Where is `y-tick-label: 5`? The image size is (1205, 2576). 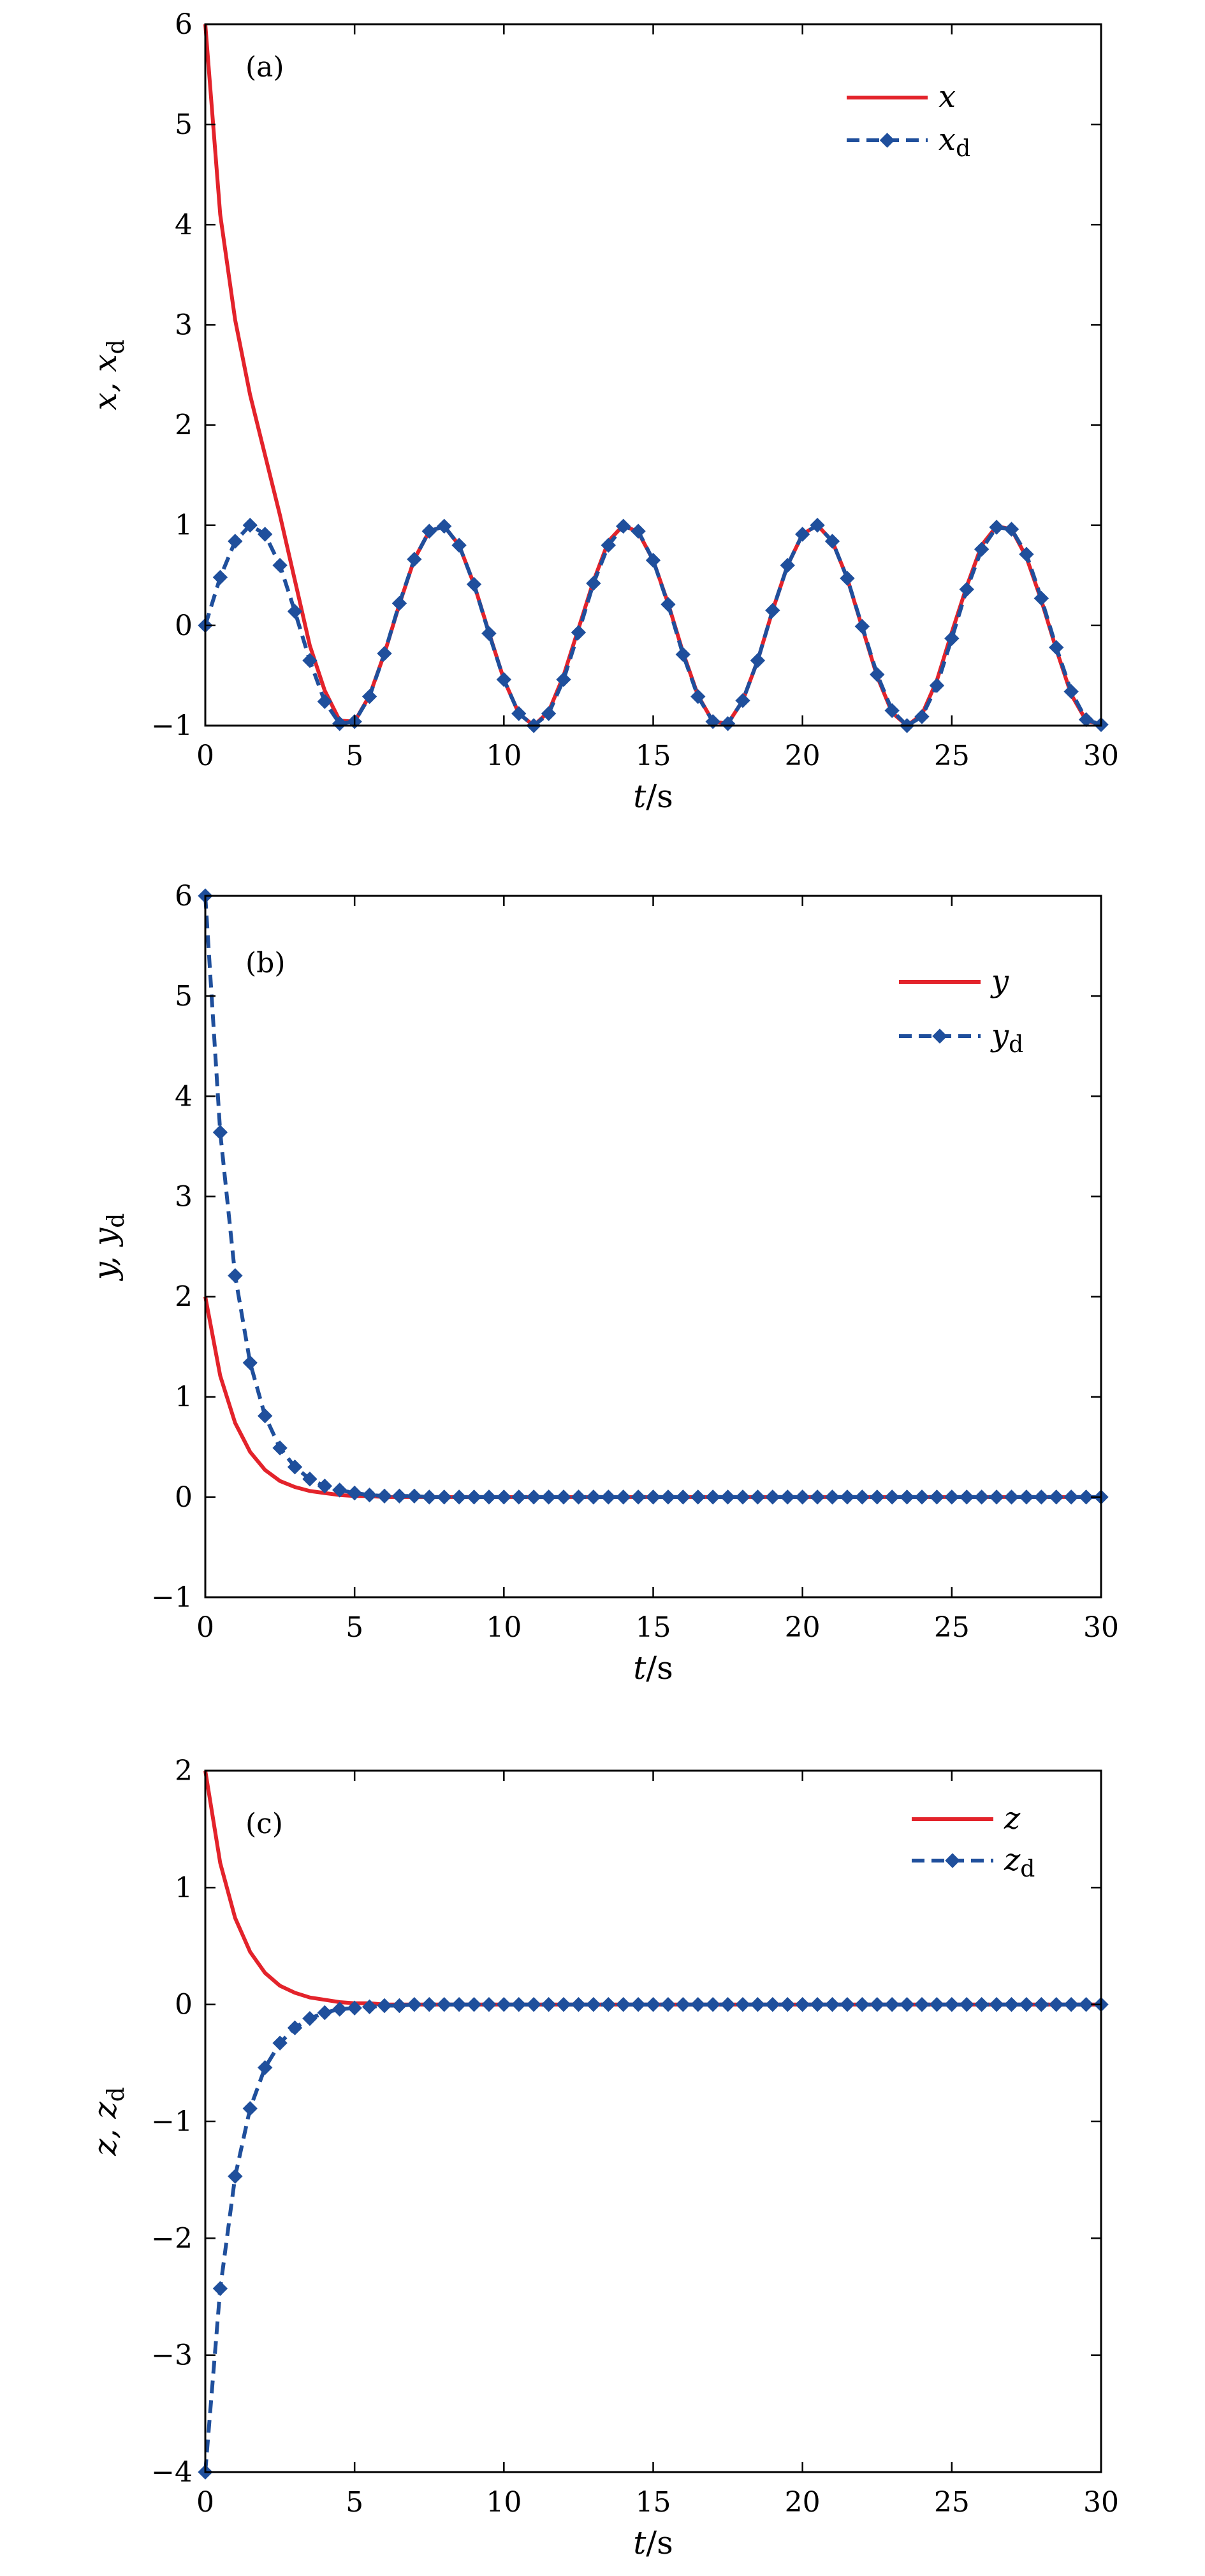 y-tick-label: 5 is located at coordinates (184, 996).